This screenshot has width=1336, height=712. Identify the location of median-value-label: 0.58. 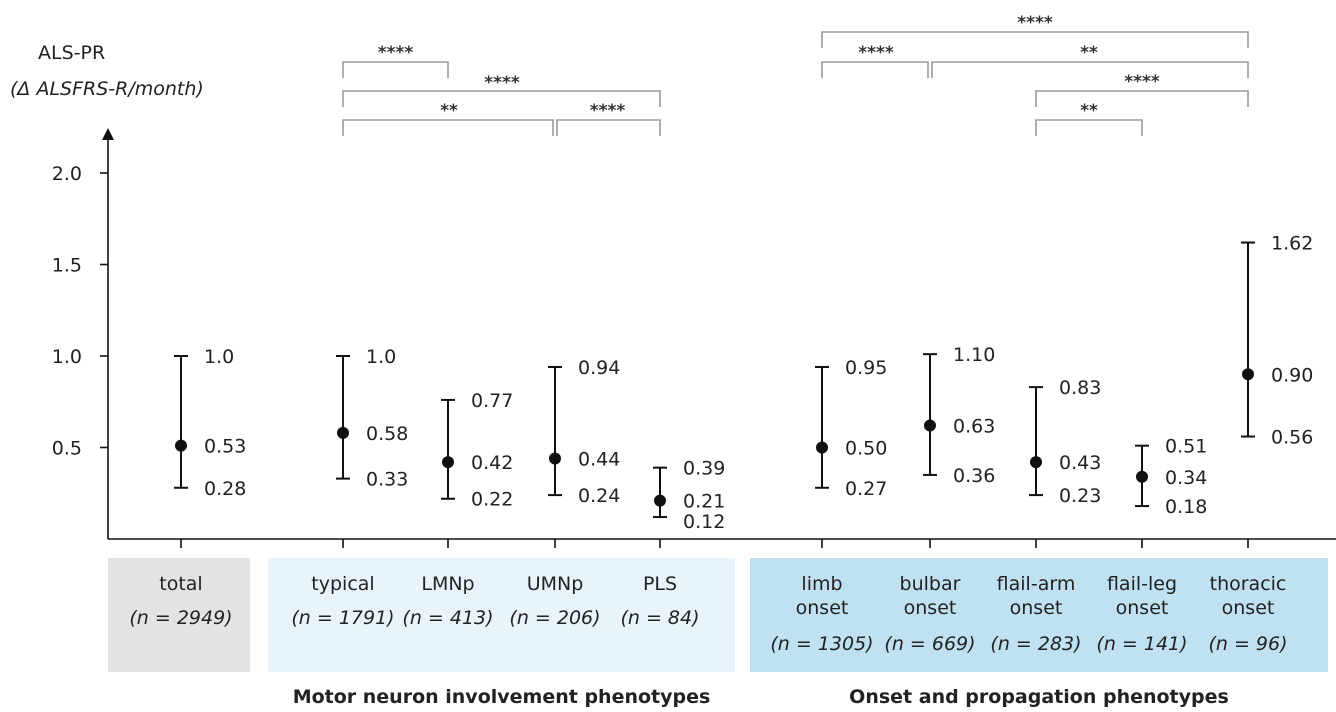
(387, 434).